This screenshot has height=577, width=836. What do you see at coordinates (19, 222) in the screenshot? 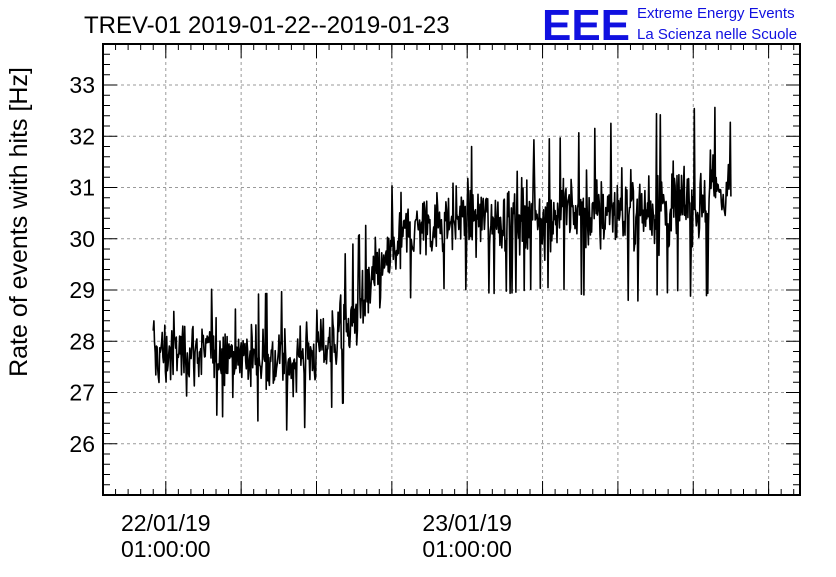
I see `y-axis-label: Rate of events with hits [Hz]` at bounding box center [19, 222].